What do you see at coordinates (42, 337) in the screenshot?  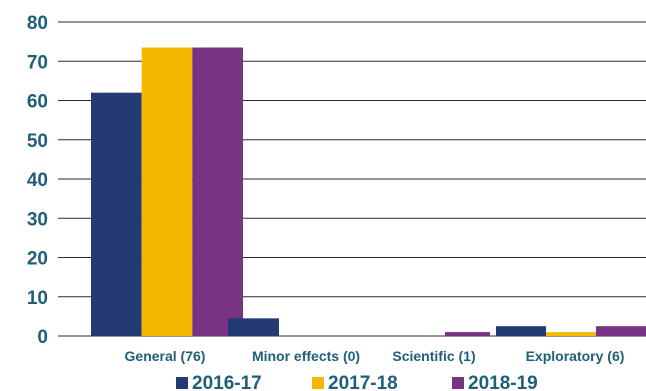 I see `y-tick-label: 0` at bounding box center [42, 337].